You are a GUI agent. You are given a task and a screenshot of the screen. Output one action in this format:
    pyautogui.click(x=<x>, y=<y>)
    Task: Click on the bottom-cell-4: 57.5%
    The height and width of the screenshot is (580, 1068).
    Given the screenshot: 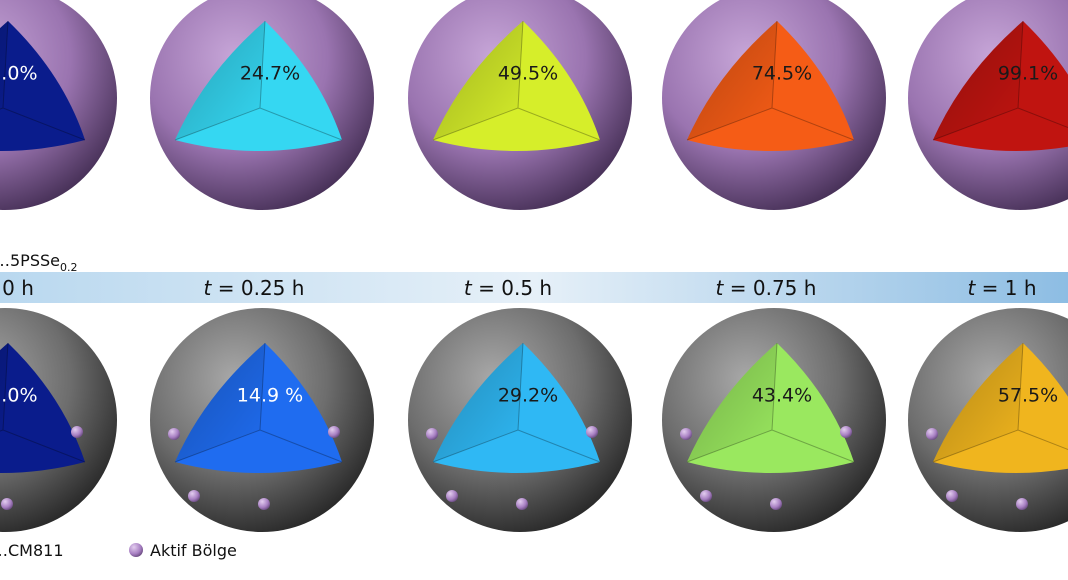 What is the action you would take?
    pyautogui.click(x=988, y=420)
    